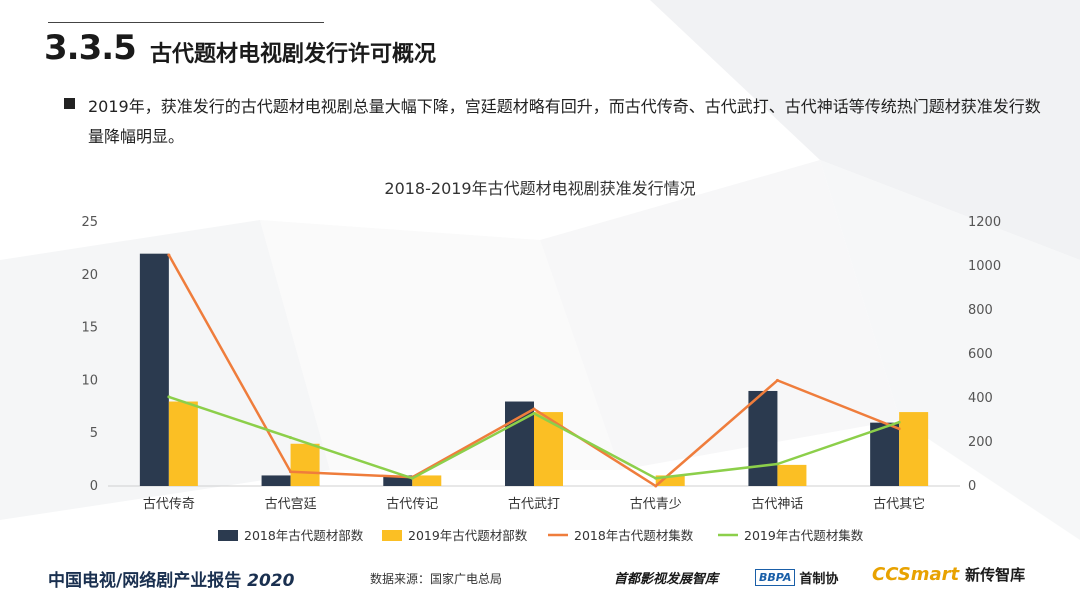 Image resolution: width=1080 pixels, height=610 pixels. I want to click on logo-ccsmart: CCSmart 新传智库, so click(948, 574).